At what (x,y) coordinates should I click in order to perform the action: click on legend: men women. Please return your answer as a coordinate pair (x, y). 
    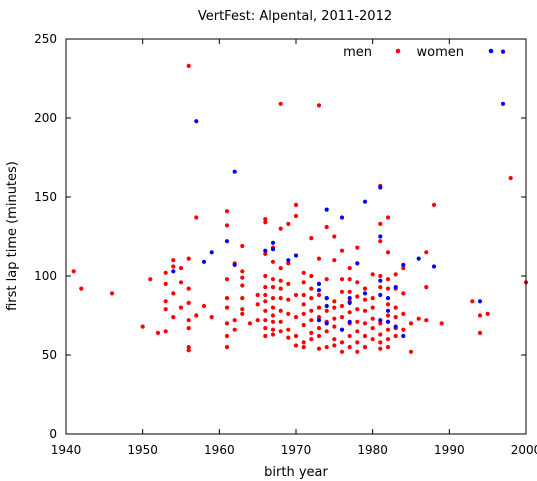
    Looking at the image, I should click on (418, 52).